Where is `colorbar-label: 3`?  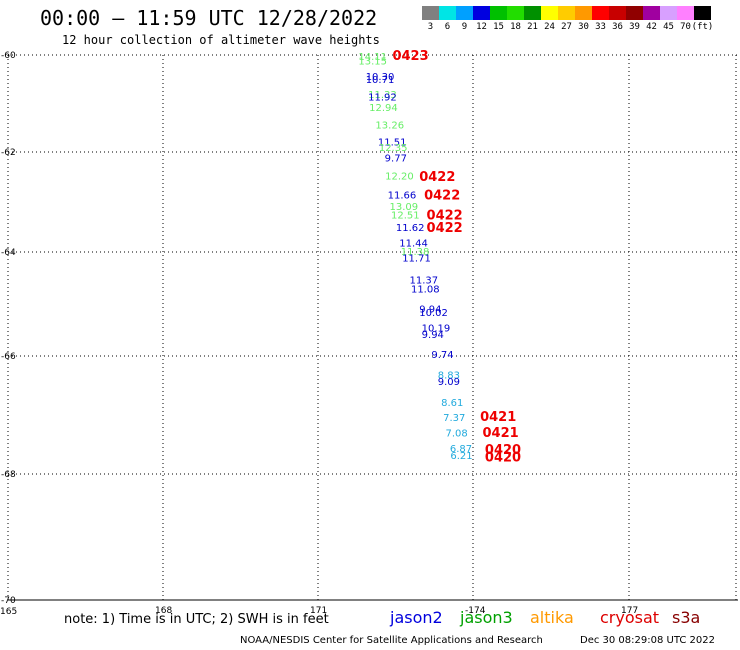
colorbar-label: 3 is located at coordinates (430, 27).